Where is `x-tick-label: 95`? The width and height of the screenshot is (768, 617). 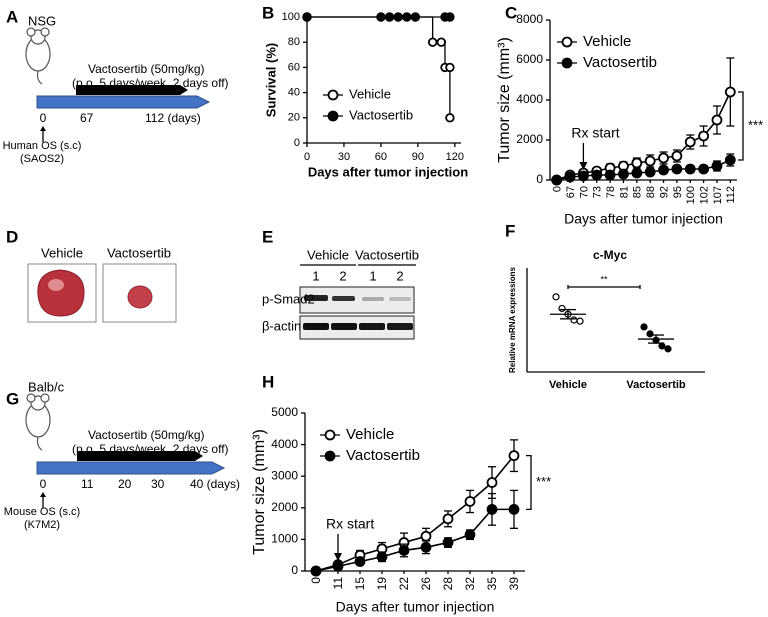 x-tick-label: 95 is located at coordinates (678, 192).